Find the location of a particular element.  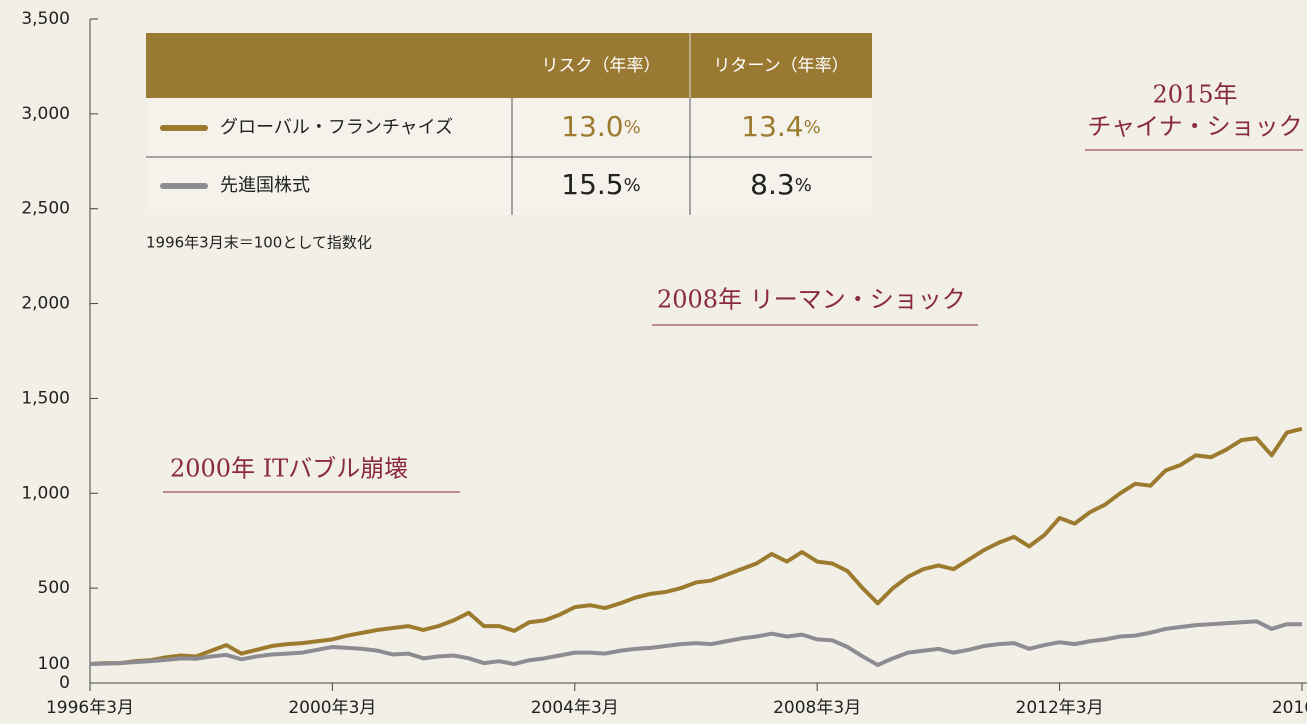

x-tick-label: 2008年3月 is located at coordinates (817, 708).